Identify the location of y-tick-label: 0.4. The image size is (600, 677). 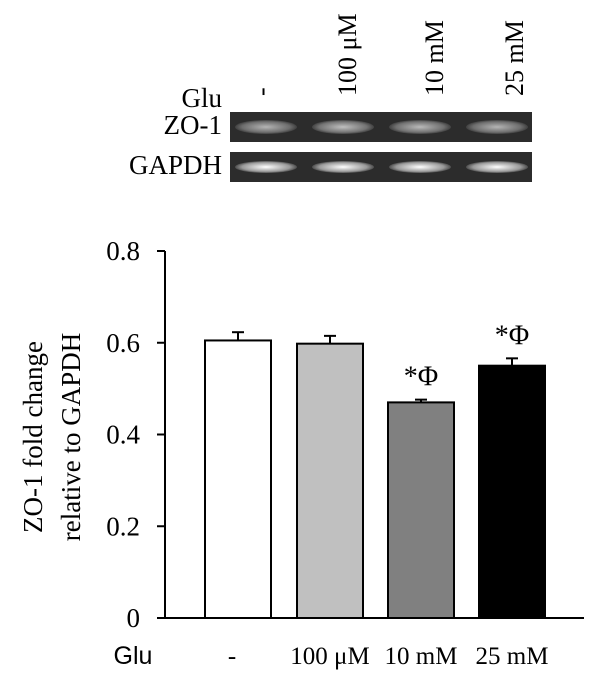
(123, 435).